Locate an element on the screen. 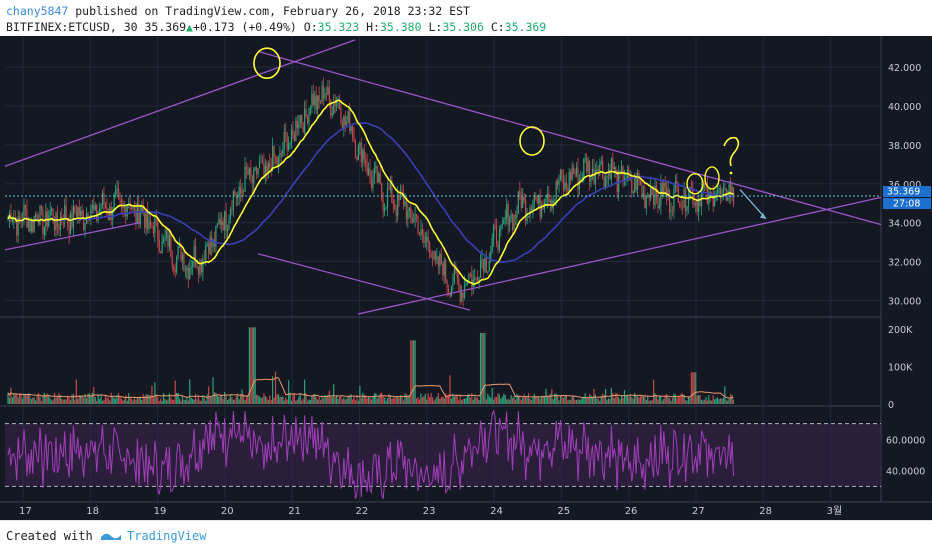  author-link: chany5847 is located at coordinates (37, 11).